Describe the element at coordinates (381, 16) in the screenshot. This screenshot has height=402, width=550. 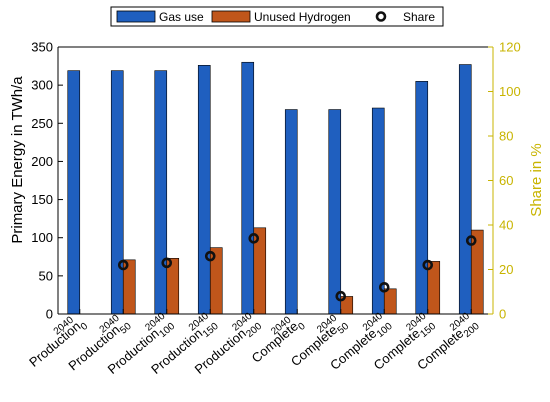
I see `legend-marker-share` at that location.